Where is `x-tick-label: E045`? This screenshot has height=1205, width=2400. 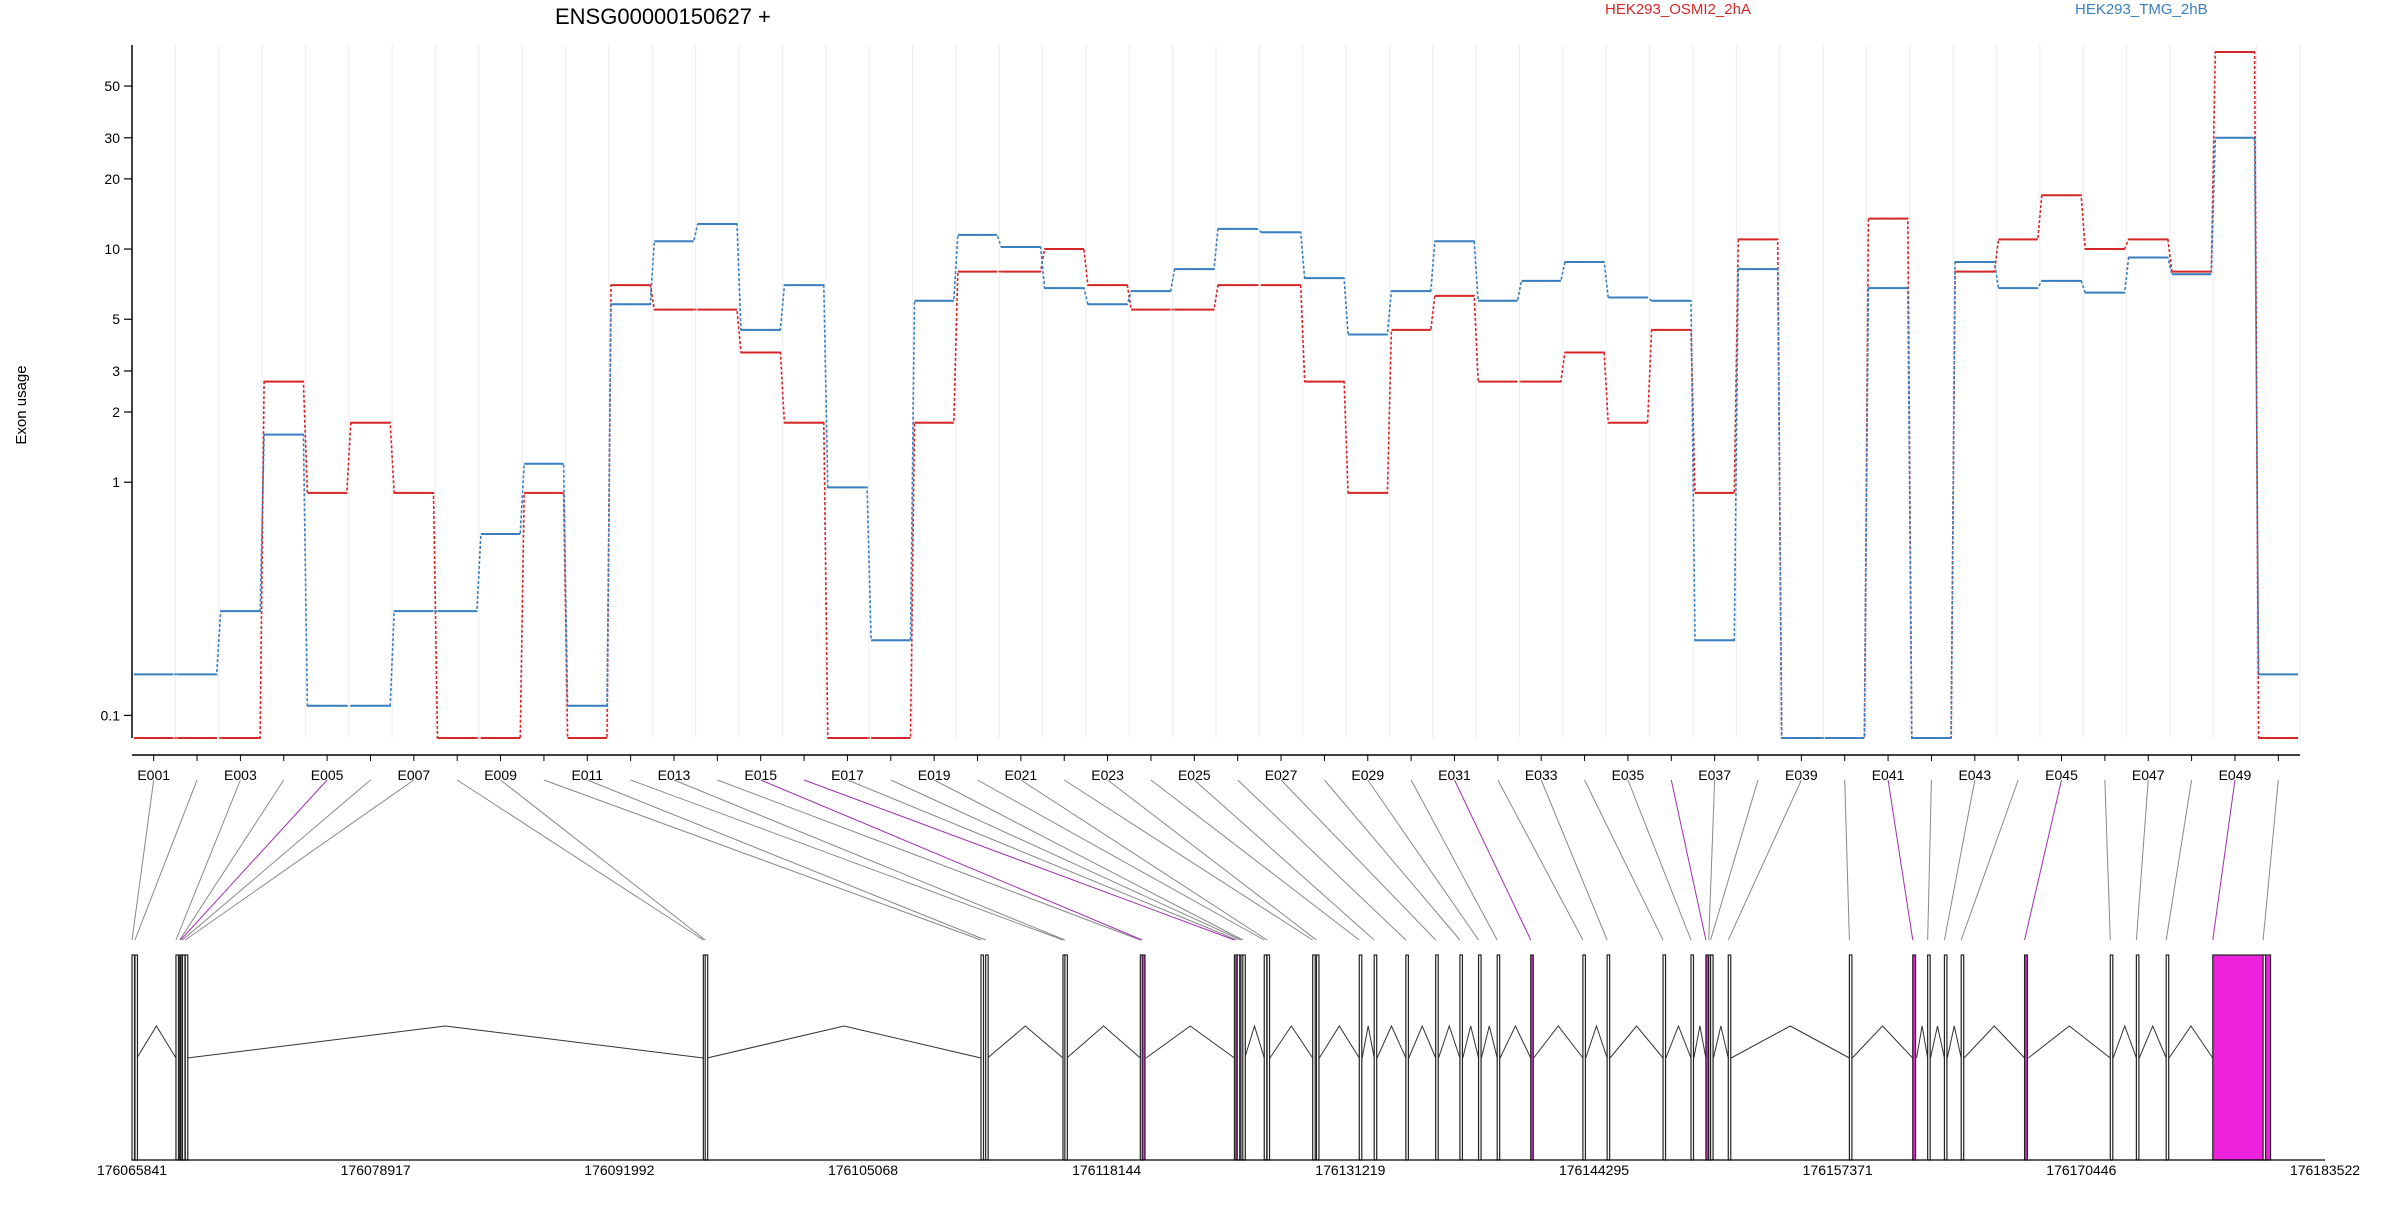 x-tick-label: E045 is located at coordinates (2061, 775).